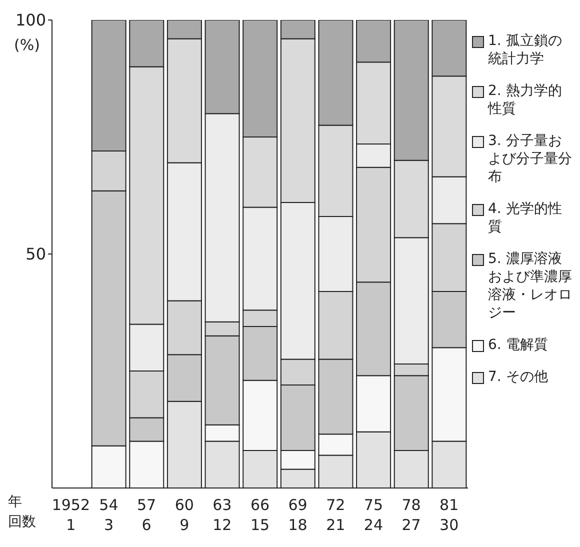  I want to click on legend-label: 3. 分子量および分子量分布, so click(530, 159).